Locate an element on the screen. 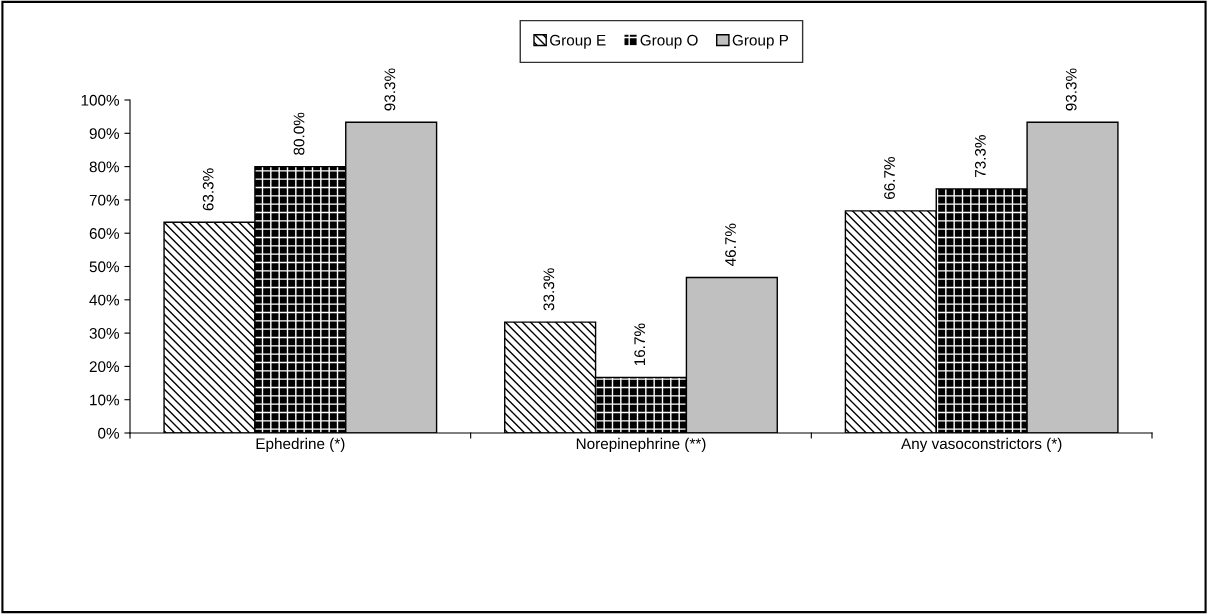  x-tick-label: Norepinephrine (**) is located at coordinates (641, 445).